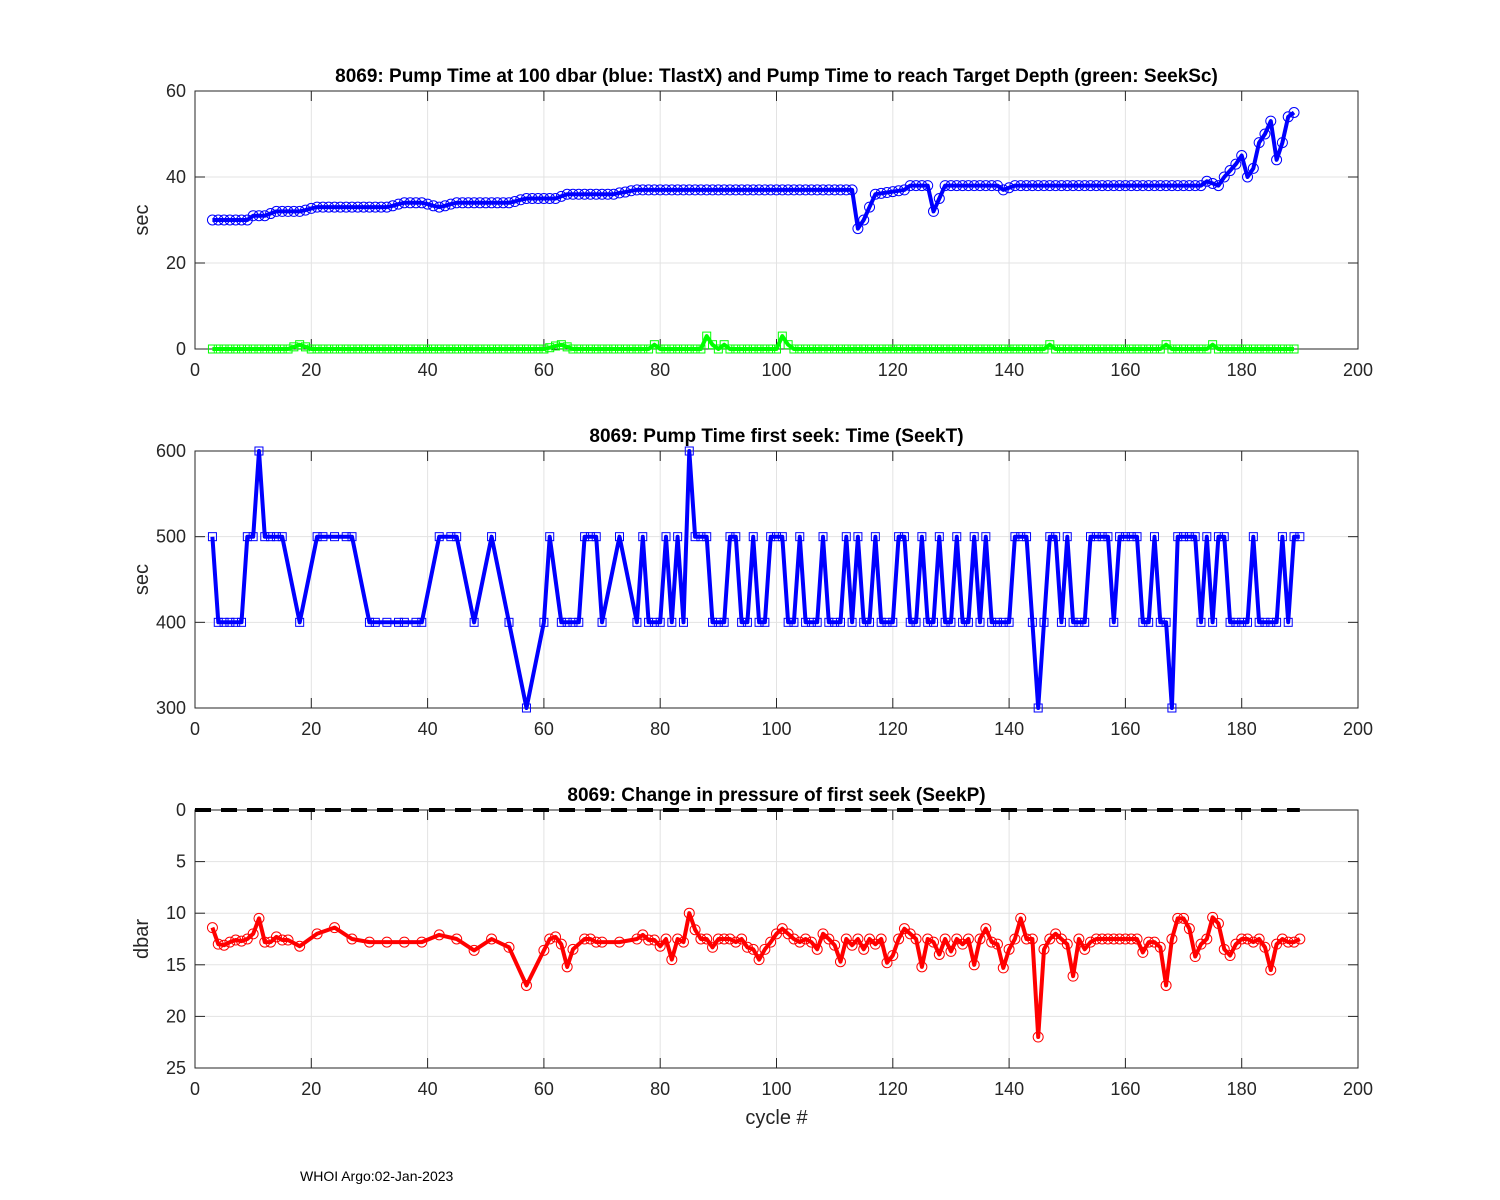 This screenshot has height=1200, width=1500. Describe the element at coordinates (1358, 370) in the screenshot. I see `x-tick-label: 200` at that location.